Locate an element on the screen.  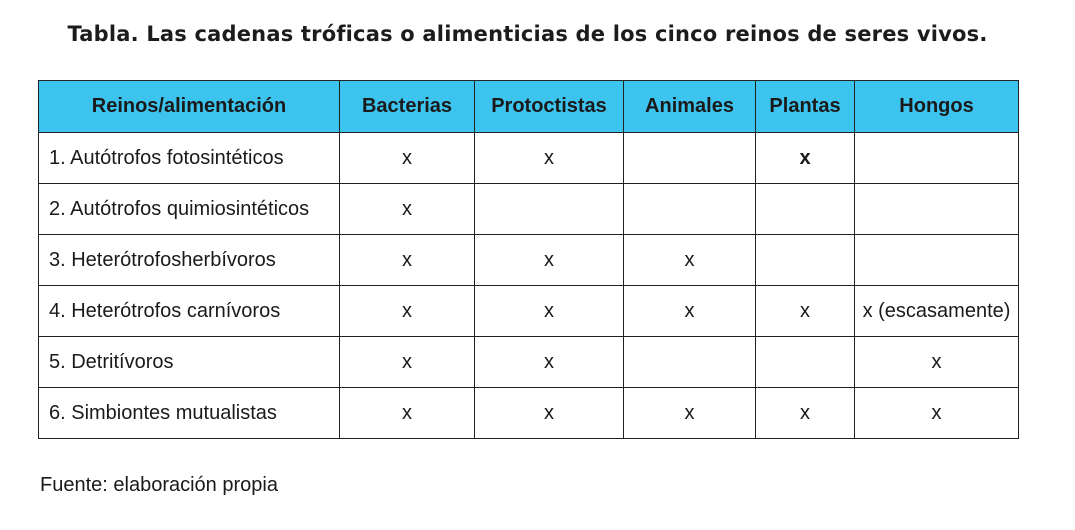
table-row: 1. Autótrofos fotosintéticos x x x is located at coordinates (528, 158).